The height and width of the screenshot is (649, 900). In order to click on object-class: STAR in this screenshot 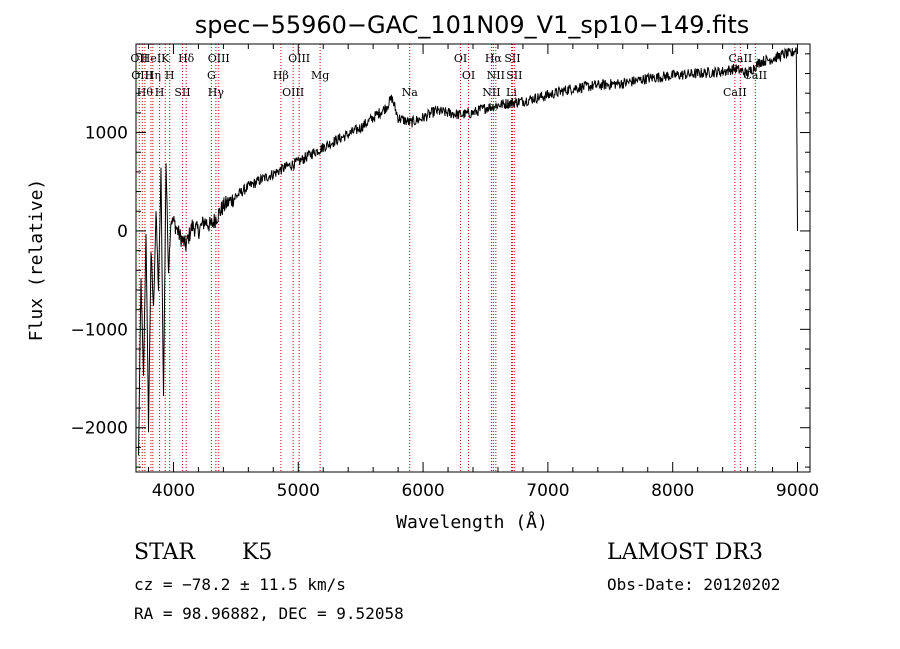, I will do `click(164, 552)`.